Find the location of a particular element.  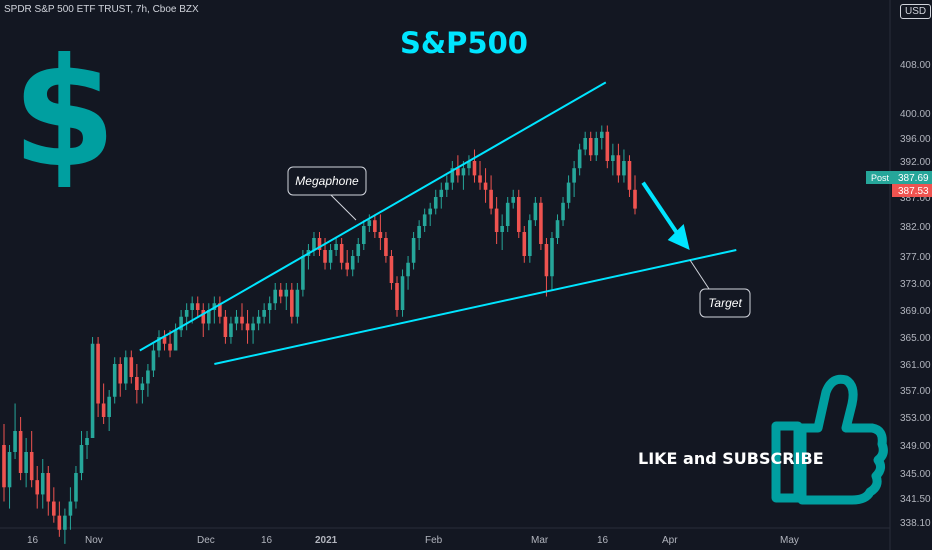

x-tick-label: Dec is located at coordinates (206, 540).